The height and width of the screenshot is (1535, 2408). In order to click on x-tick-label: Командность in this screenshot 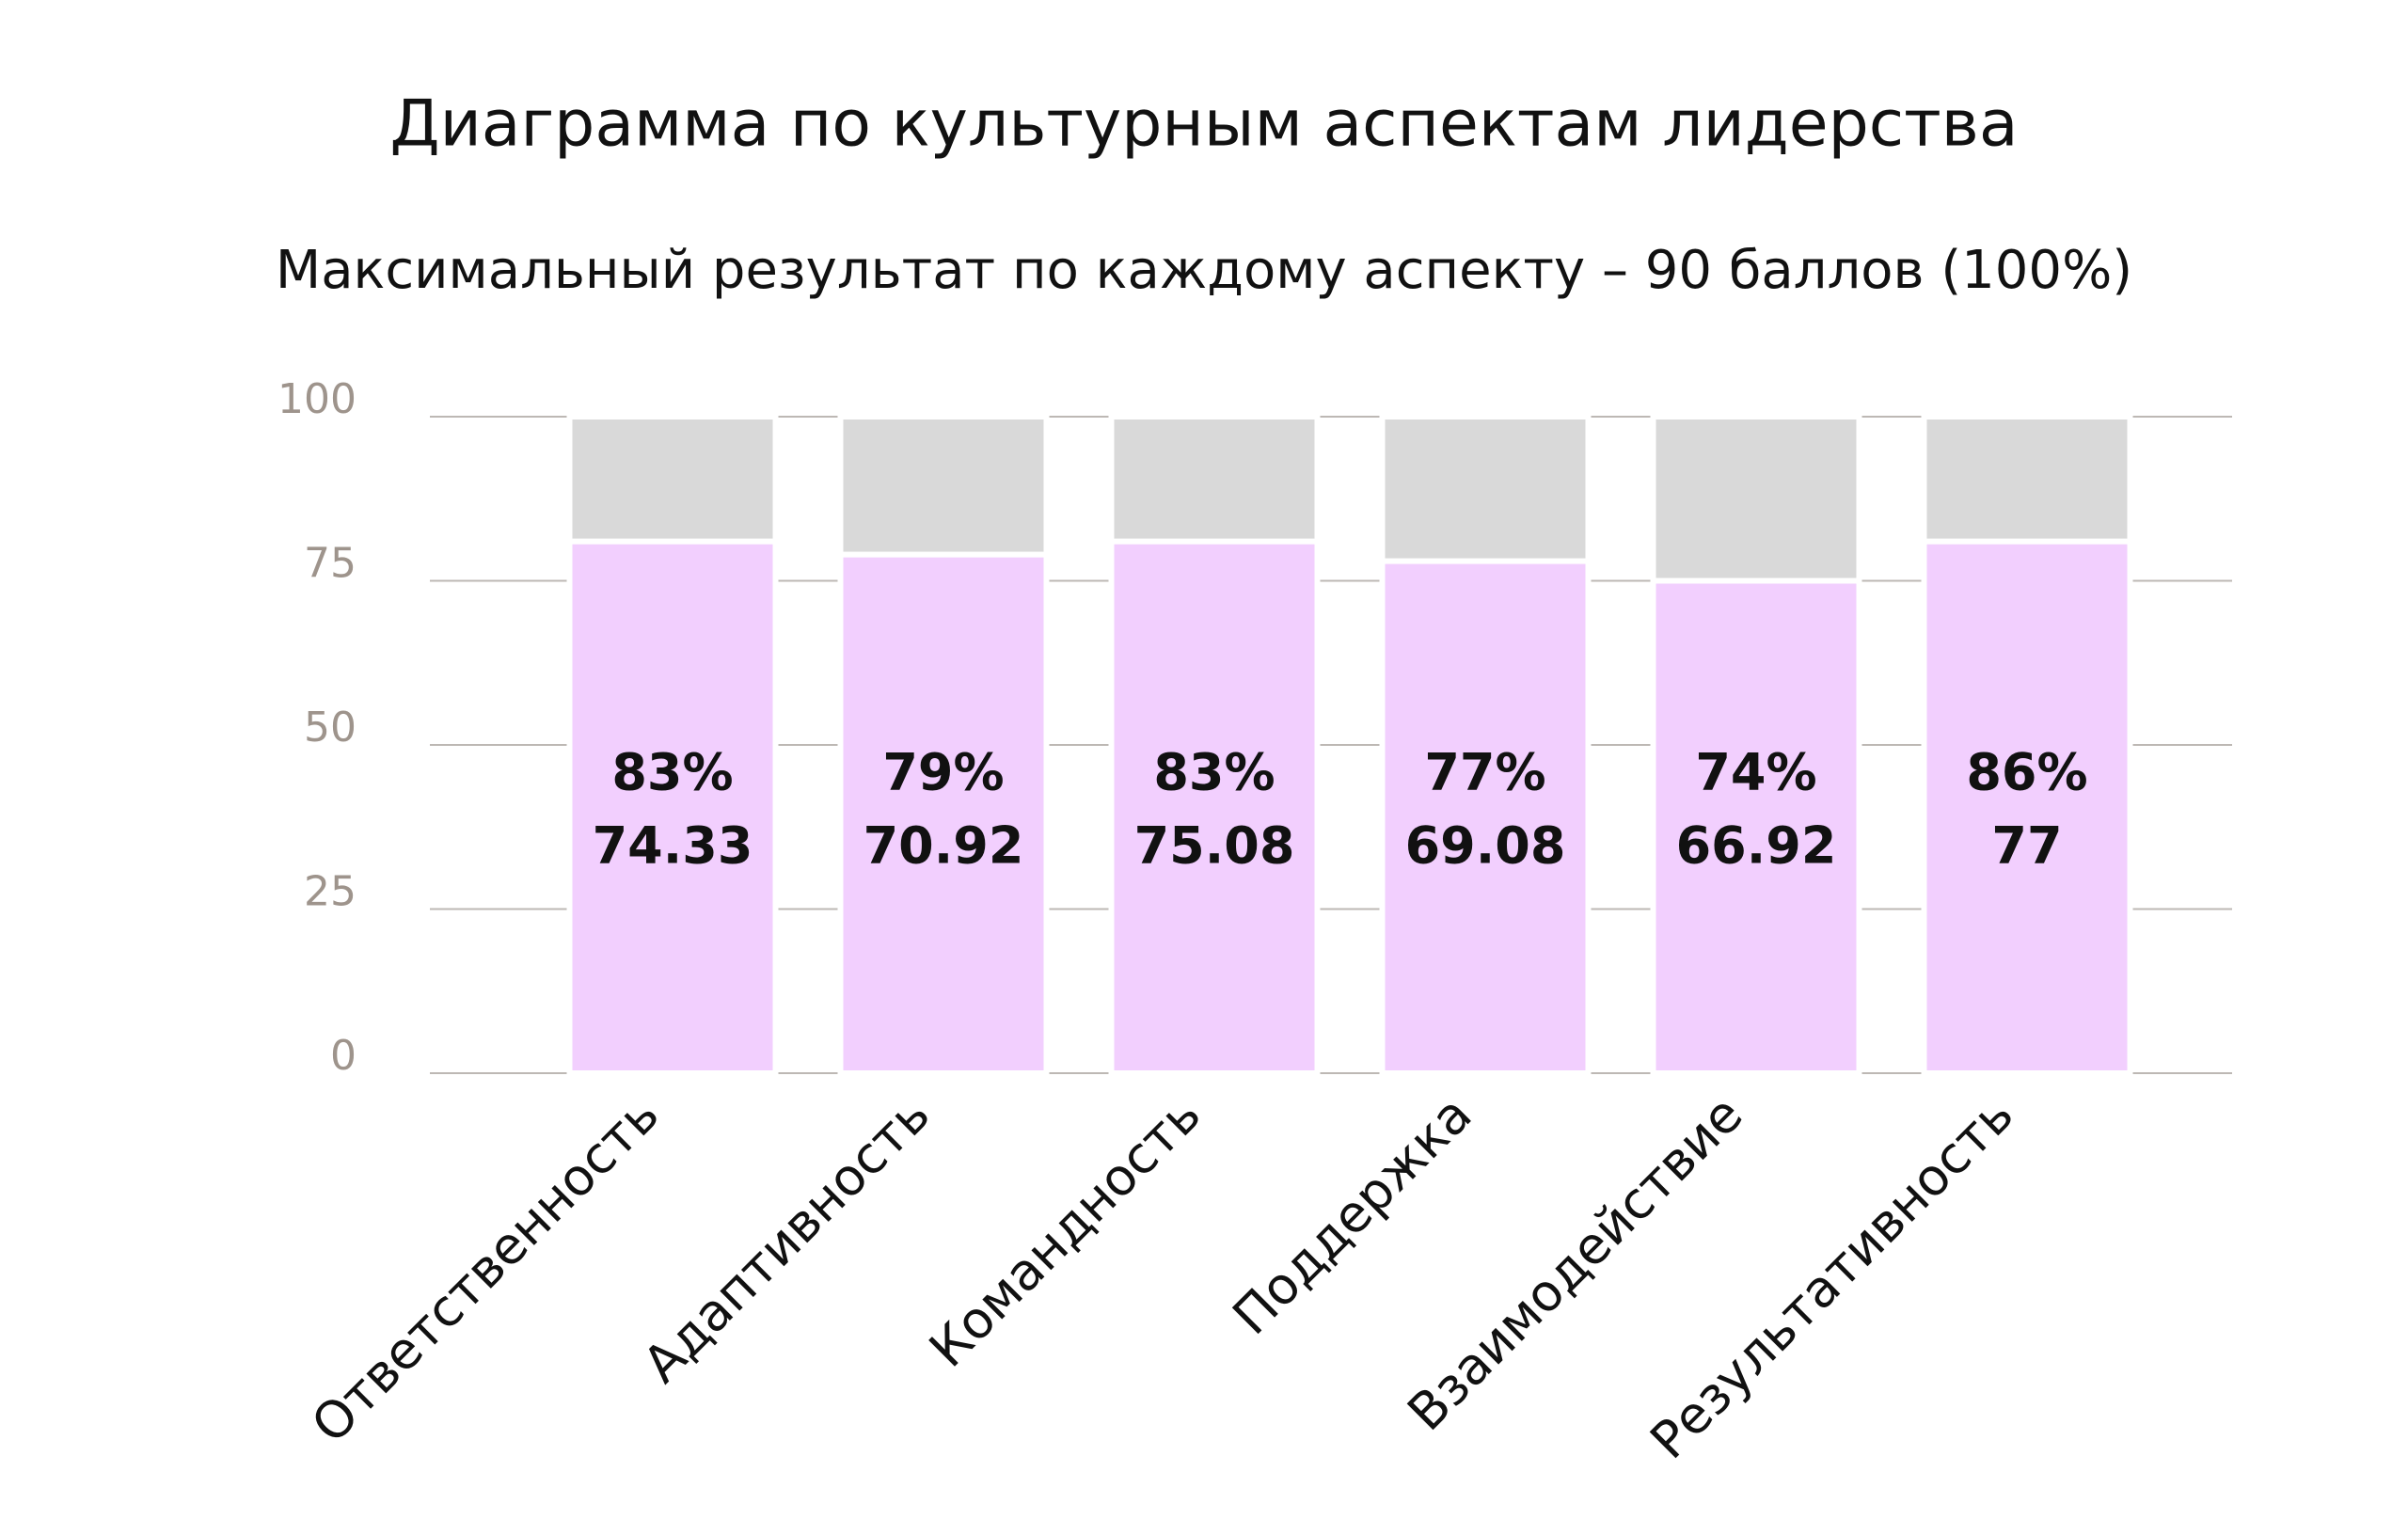, I will do `click(1065, 1231)`.